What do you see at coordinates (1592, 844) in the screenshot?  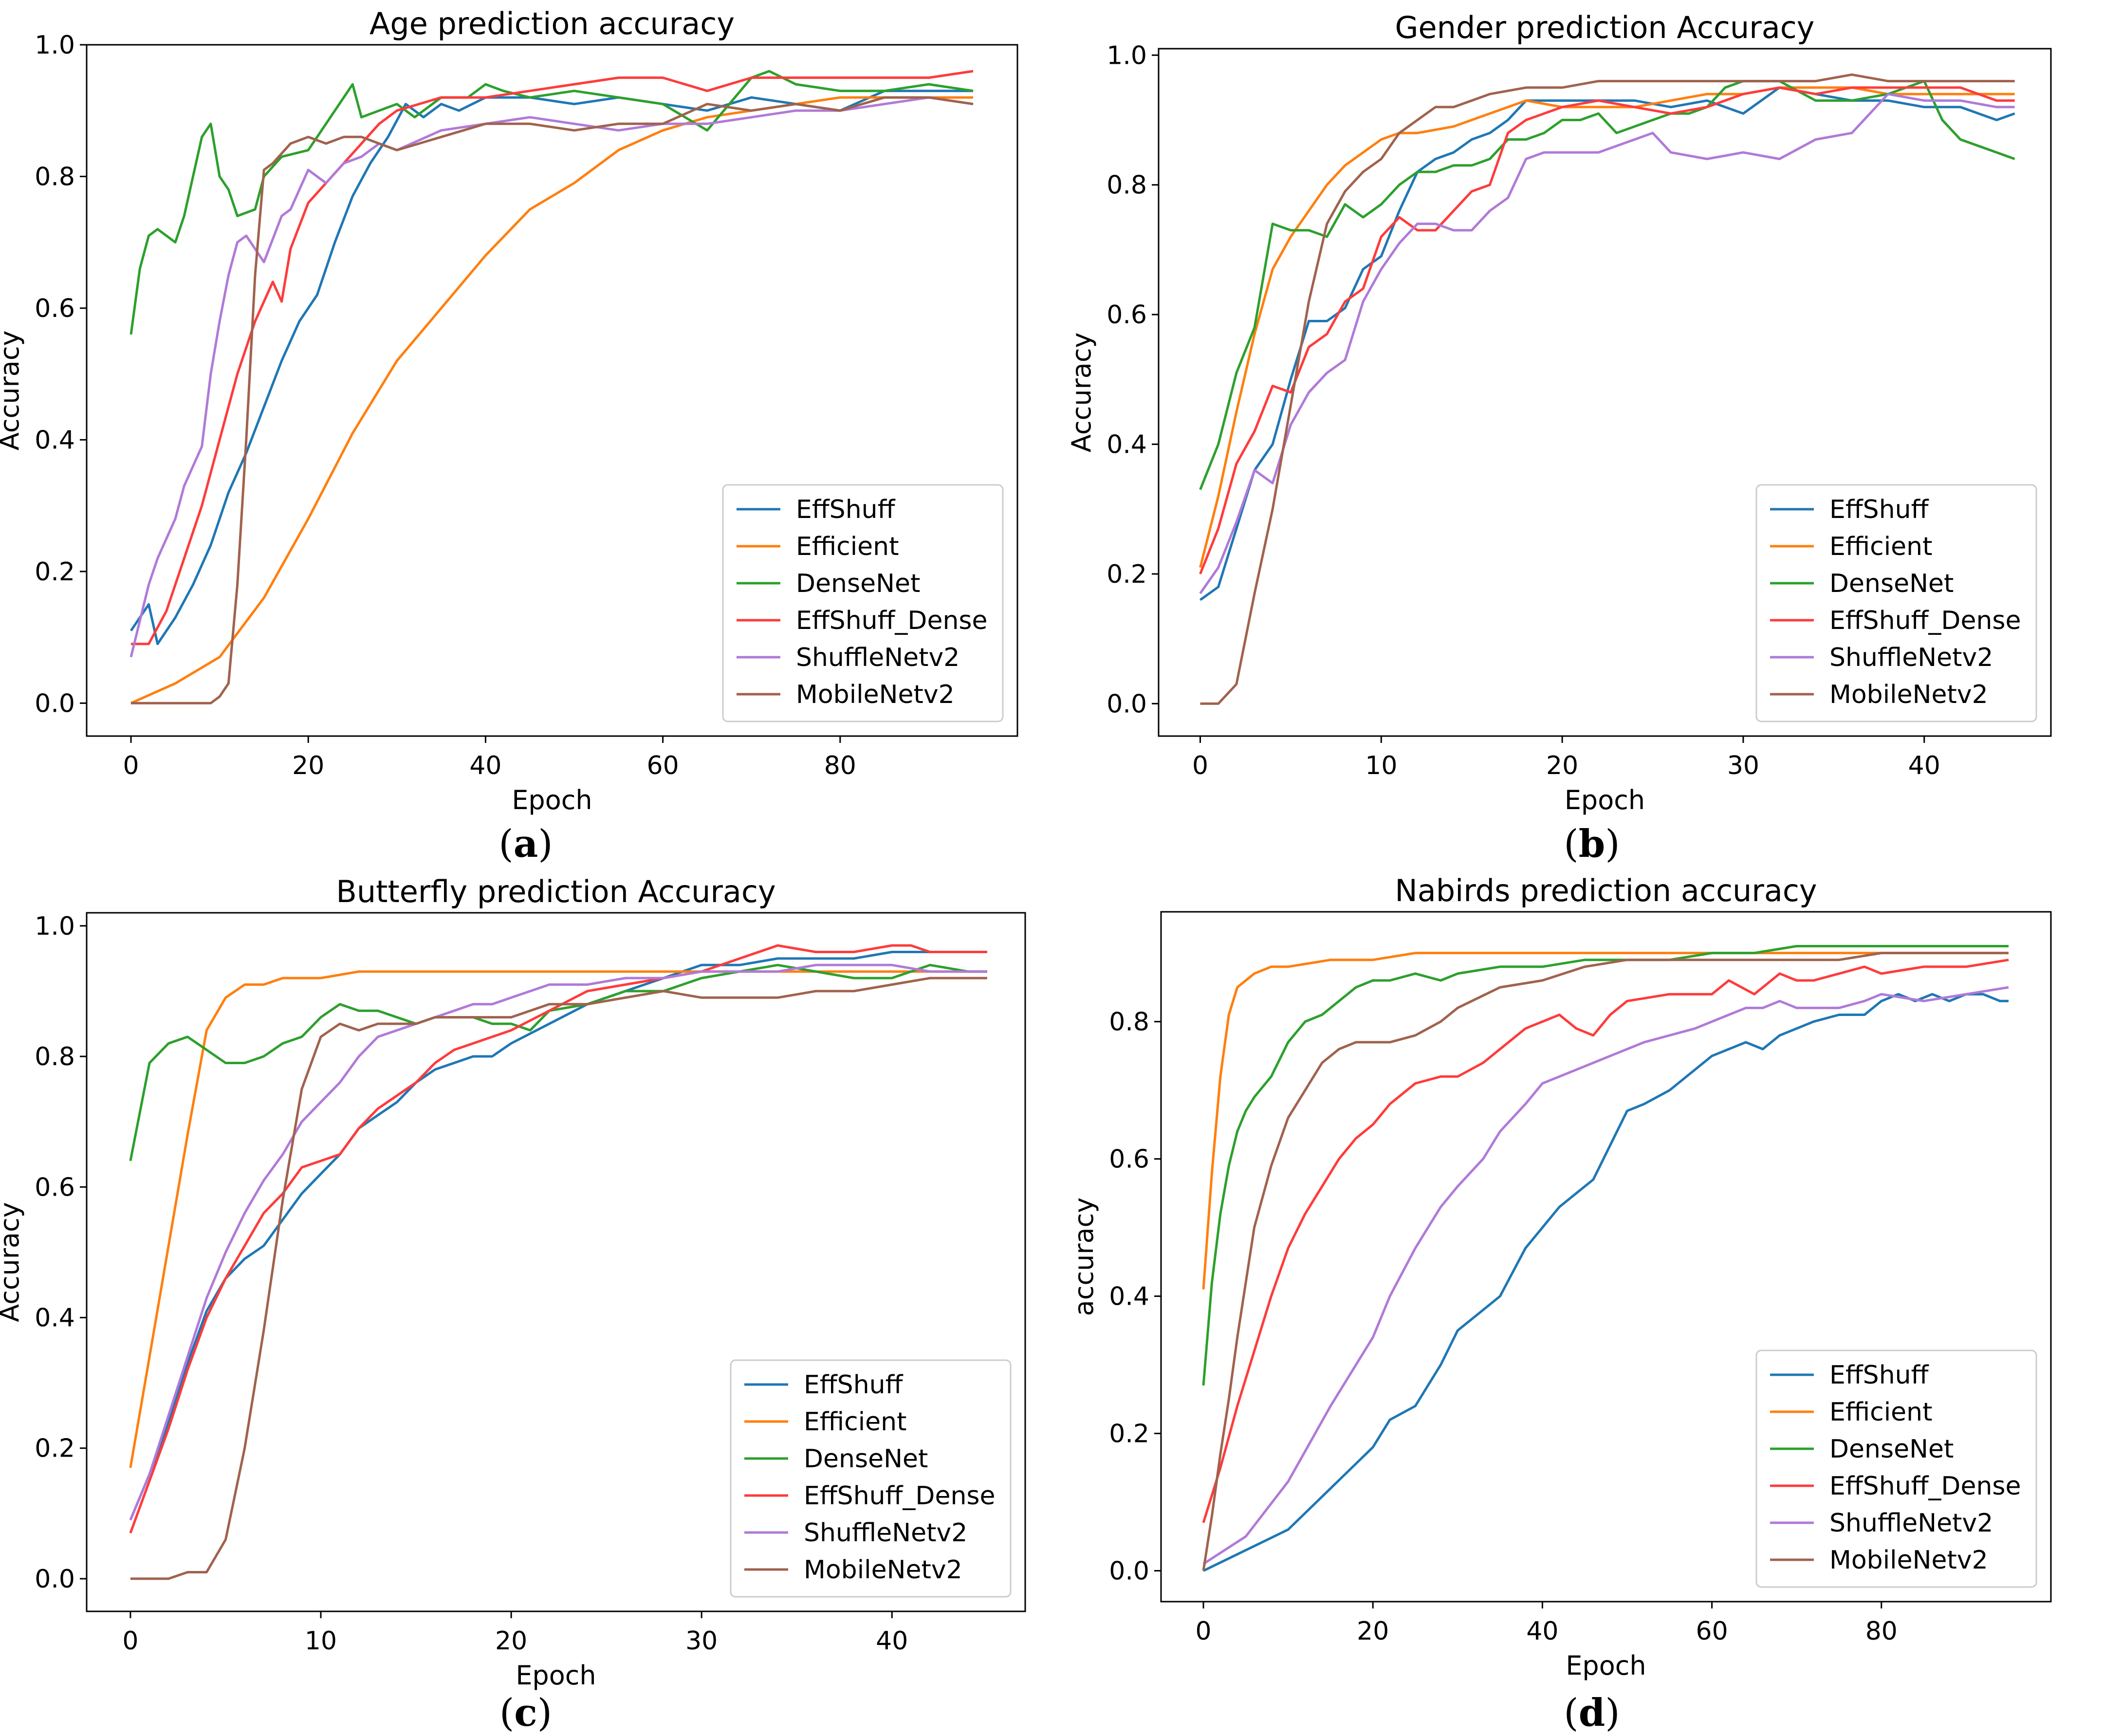 I see `panel-caption-letter: b` at bounding box center [1592, 844].